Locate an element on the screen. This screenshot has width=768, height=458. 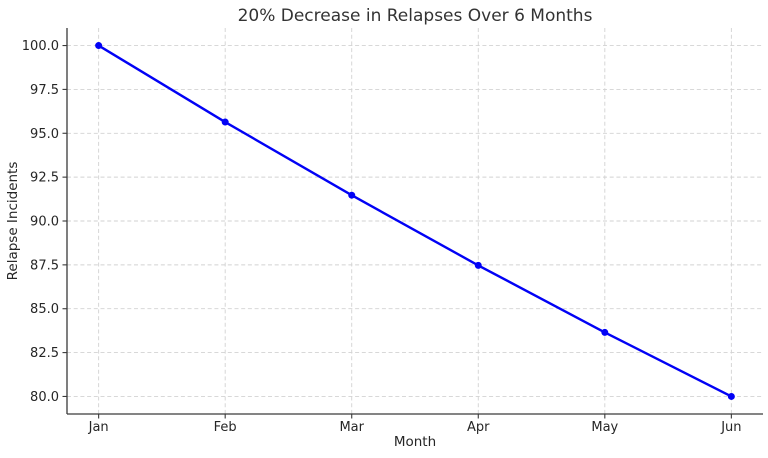
y-tick-label: 90.0 is located at coordinates (44, 222).